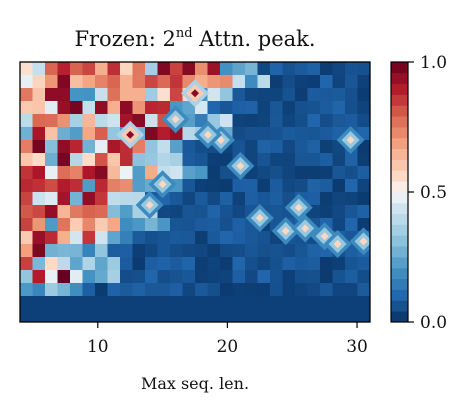 The width and height of the screenshot is (476, 415). What do you see at coordinates (357, 347) in the screenshot?
I see `x-tick-label: 30` at bounding box center [357, 347].